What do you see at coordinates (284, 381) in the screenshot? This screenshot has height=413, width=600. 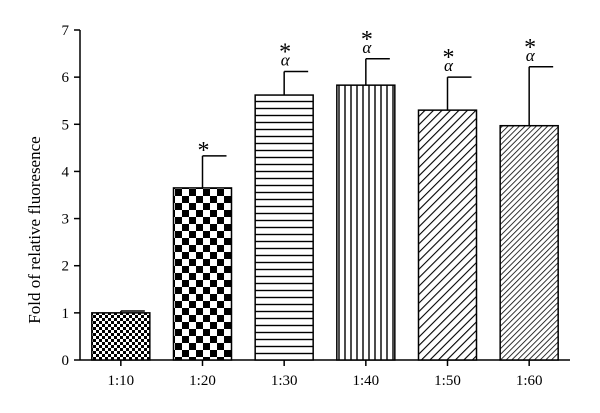 I see `x-tick-label: 1:30` at bounding box center [284, 381].